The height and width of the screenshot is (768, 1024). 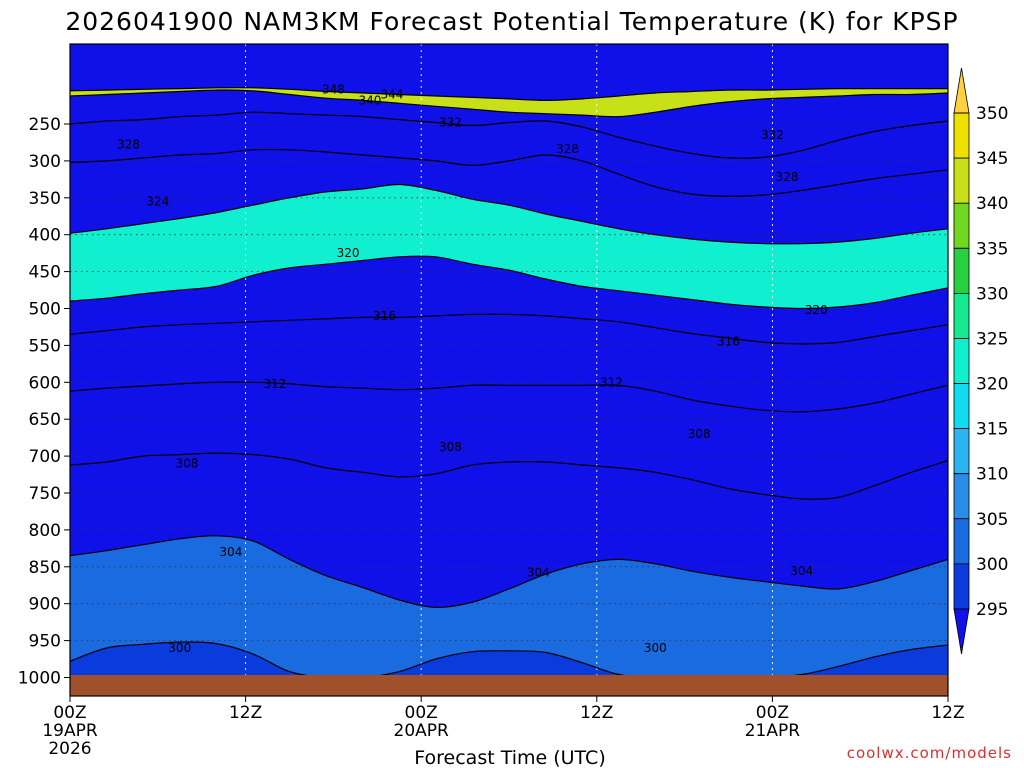 I want to click on y-tick-label-250: 250, so click(x=45, y=125).